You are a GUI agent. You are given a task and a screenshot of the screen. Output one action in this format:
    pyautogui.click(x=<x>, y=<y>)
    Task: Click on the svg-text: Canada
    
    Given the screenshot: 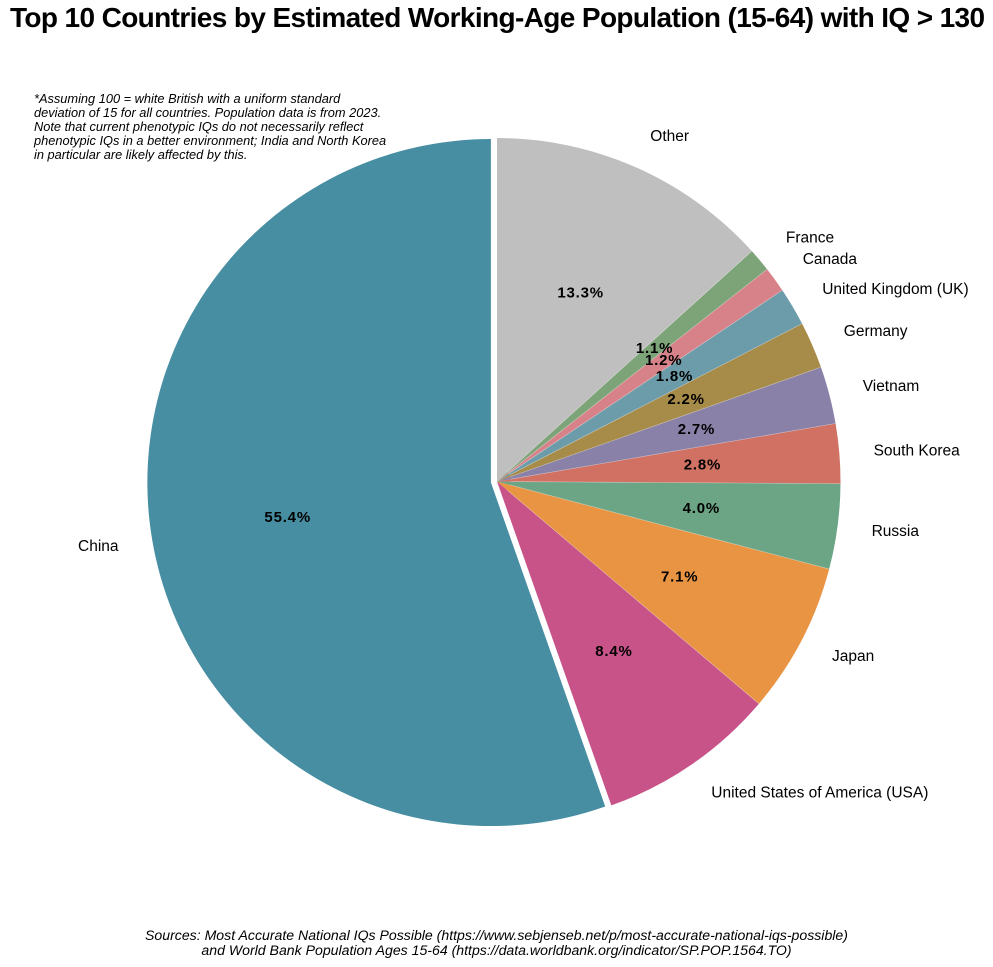 What is the action you would take?
    pyautogui.click(x=830, y=259)
    